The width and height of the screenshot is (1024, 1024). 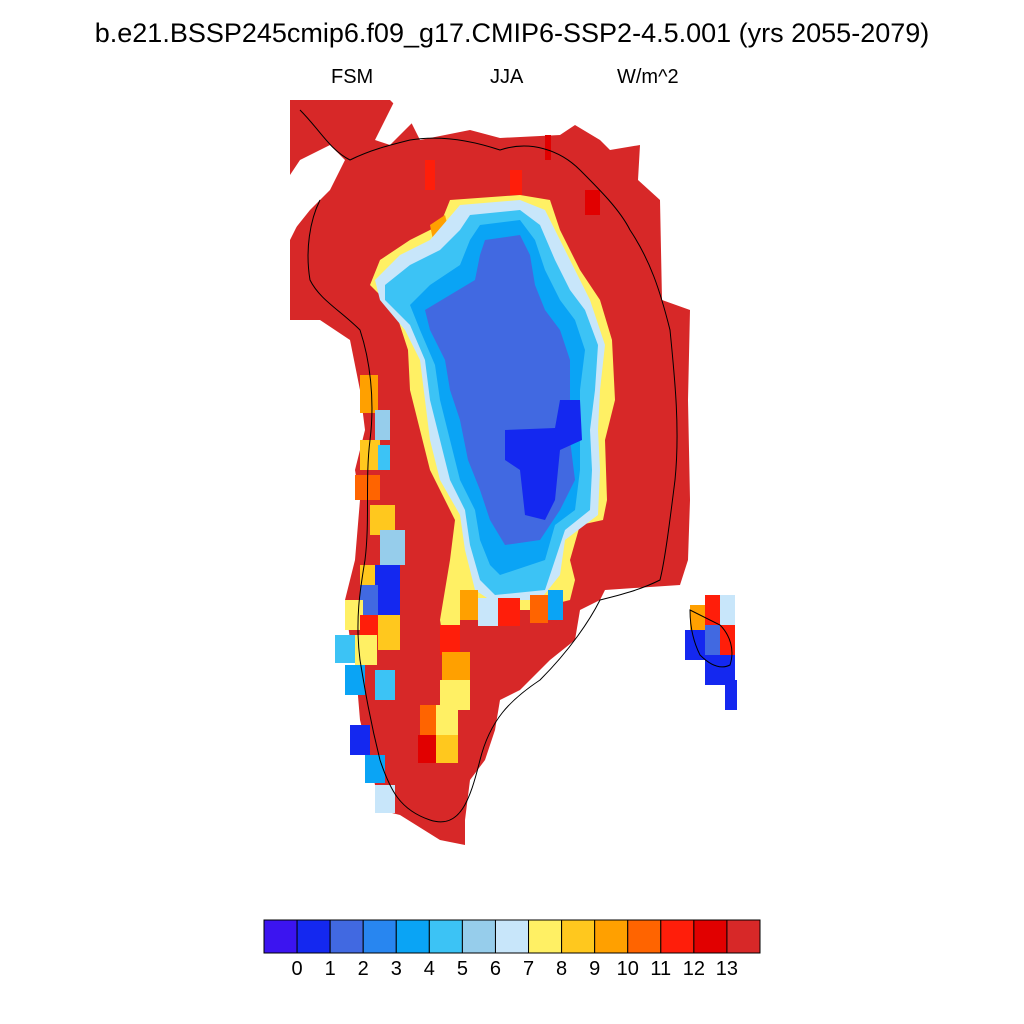 I want to click on colorbar-tick-label: 2, so click(x=363, y=969).